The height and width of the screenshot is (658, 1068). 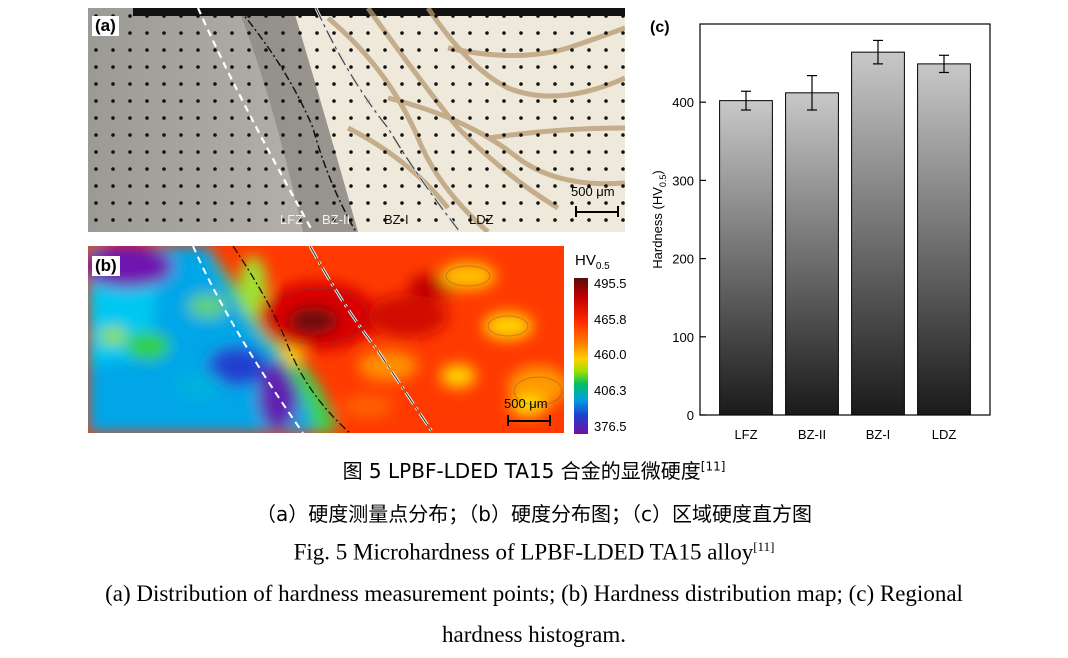 I want to click on hardness-map-image, so click(x=326, y=339).